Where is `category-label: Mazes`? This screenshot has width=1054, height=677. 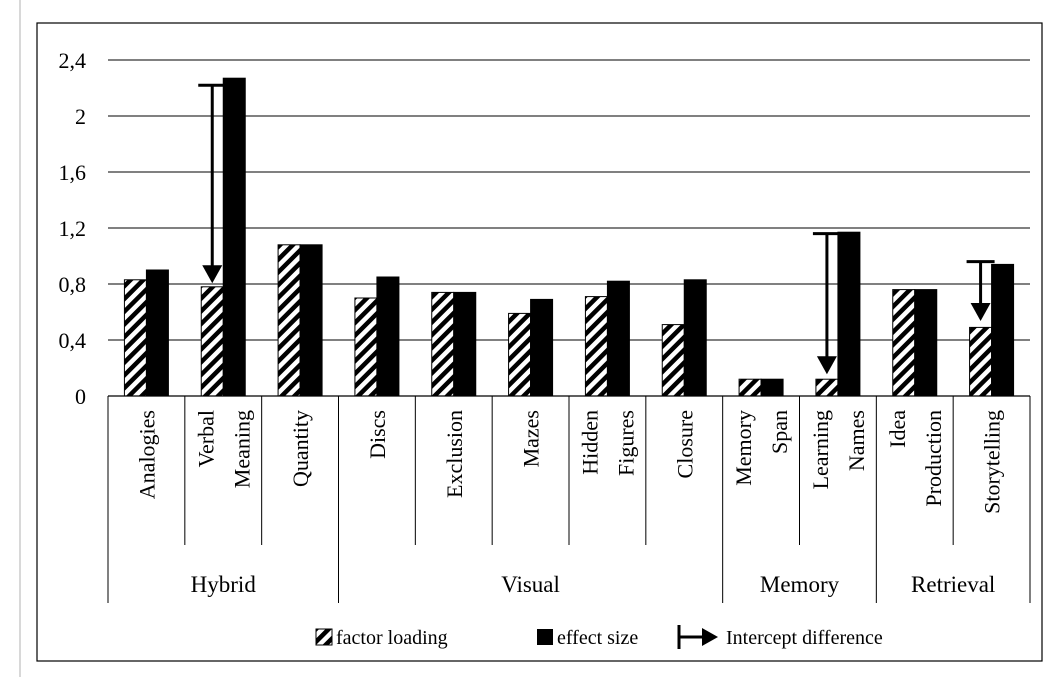 category-label: Mazes is located at coordinates (531, 438).